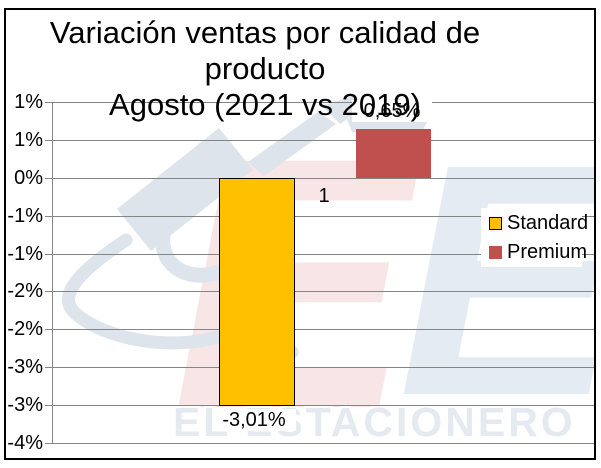  Describe the element at coordinates (265, 104) in the screenshot. I see `chart-title-line2: Agosto (2021 vs 2019)` at that location.